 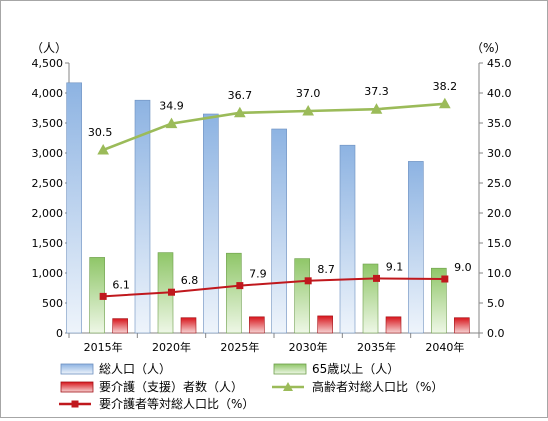 What do you see at coordinates (48, 63) in the screenshot?
I see `left-tick-label: 4,500` at bounding box center [48, 63].